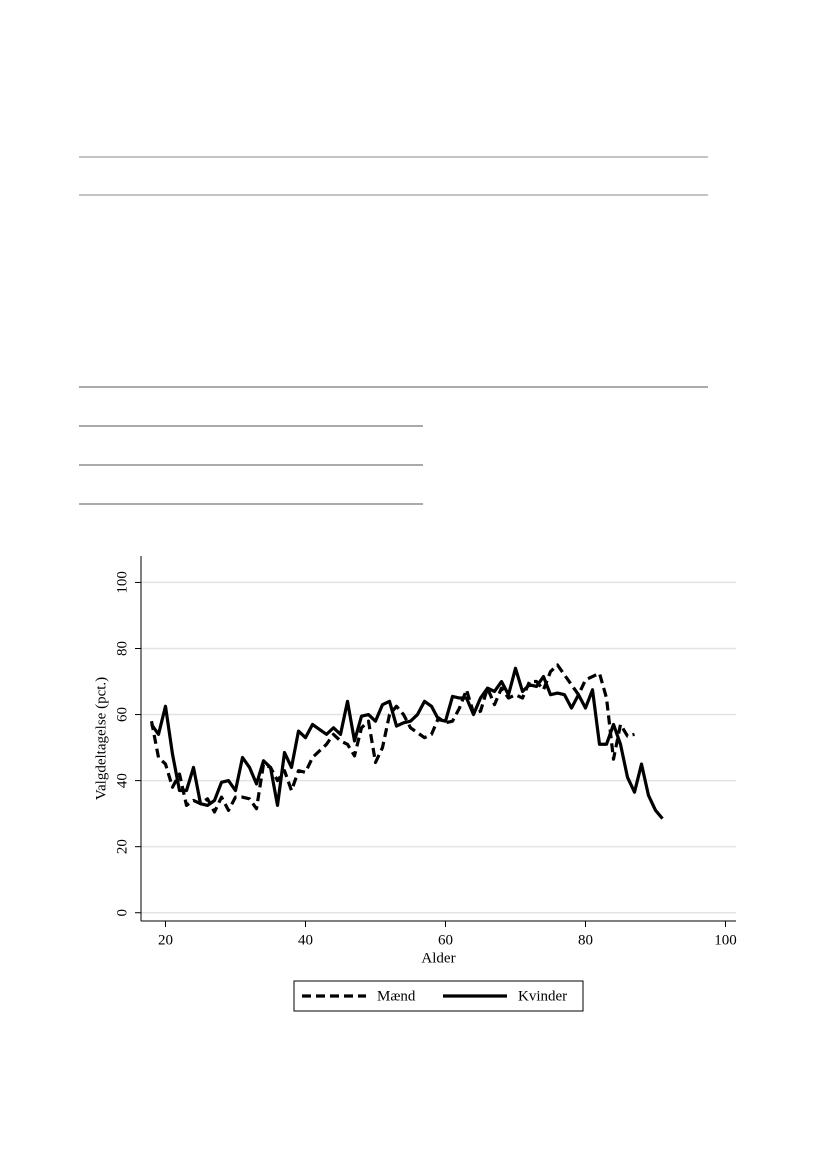 Image resolution: width=827 pixels, height=1169 pixels. What do you see at coordinates (122, 648) in the screenshot?
I see `y-tick-label: 80` at bounding box center [122, 648].